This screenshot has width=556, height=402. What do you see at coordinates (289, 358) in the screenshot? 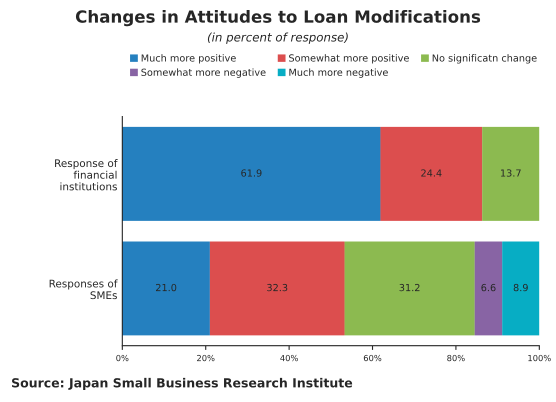
I see `x-tick-label: 40%` at bounding box center [289, 358].